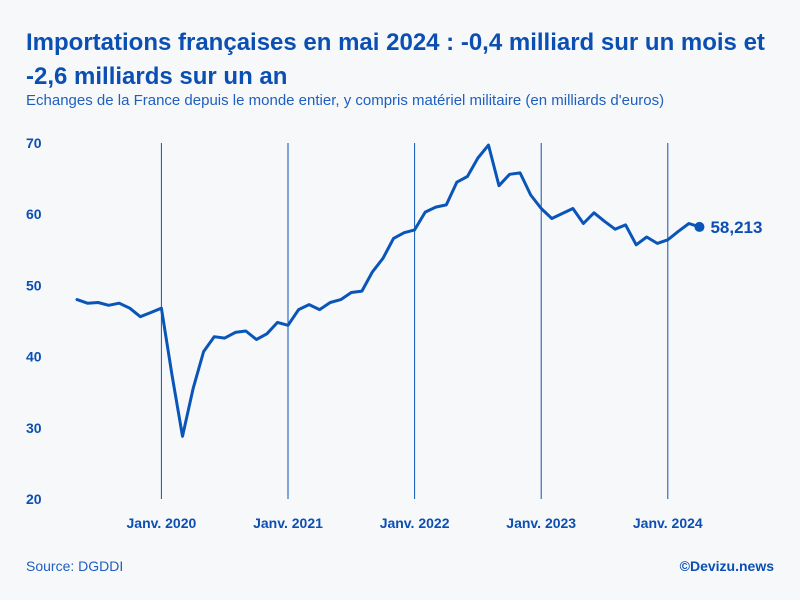  I want to click on x-tick-label: Janv. 2022, so click(415, 523).